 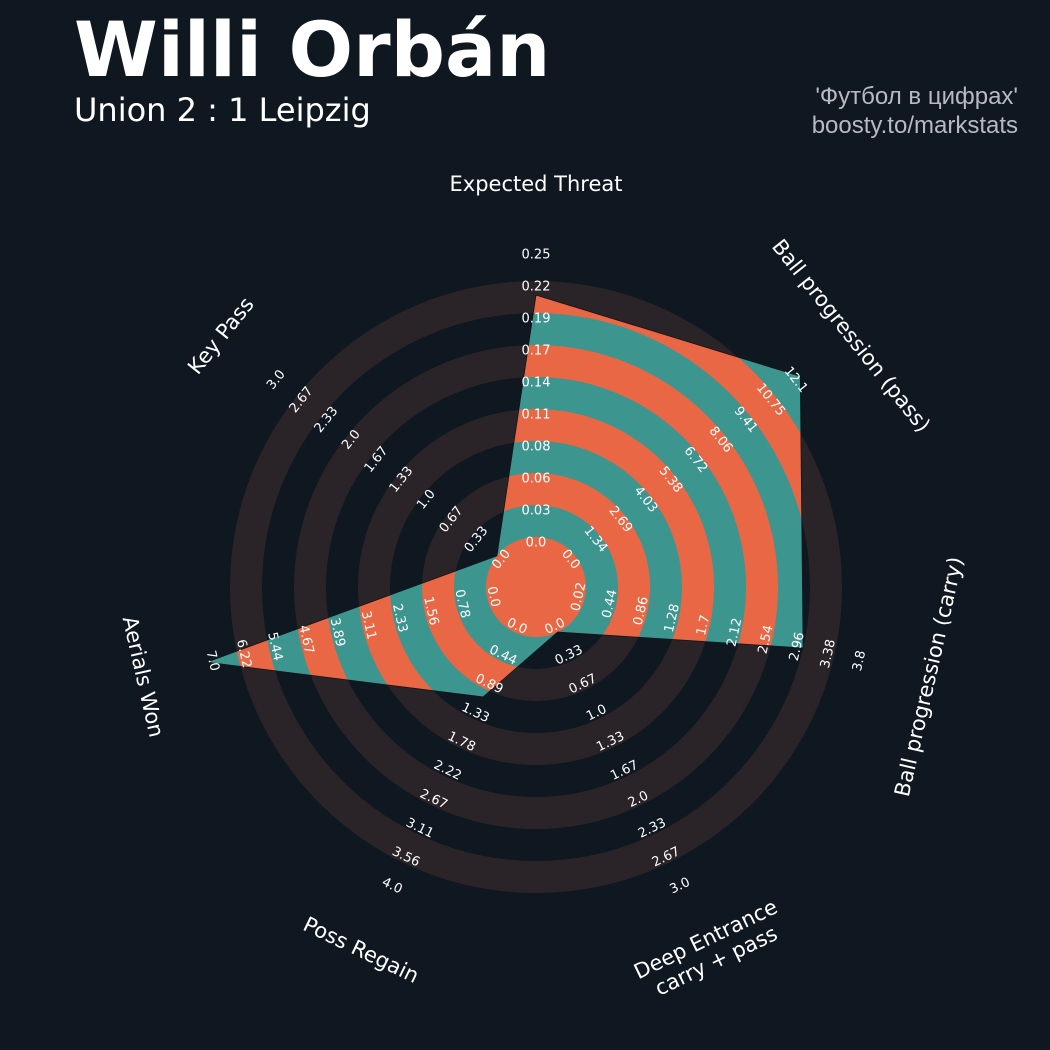 I want to click on tick-label-0-8: 0.22, so click(x=536, y=287).